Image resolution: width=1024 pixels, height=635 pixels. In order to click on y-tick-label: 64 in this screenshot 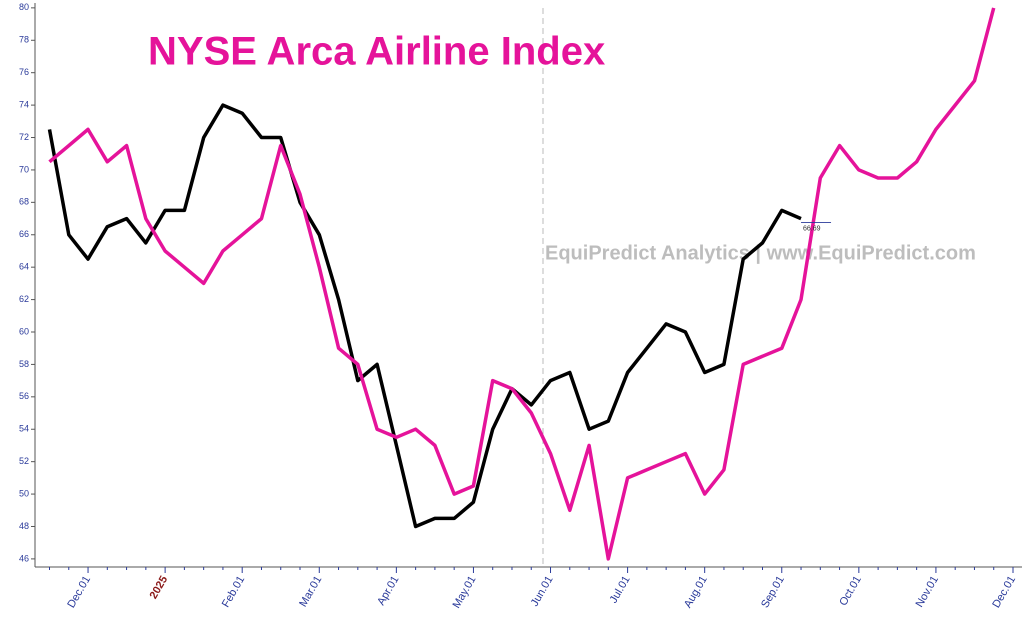, I will do `click(24, 267)`.